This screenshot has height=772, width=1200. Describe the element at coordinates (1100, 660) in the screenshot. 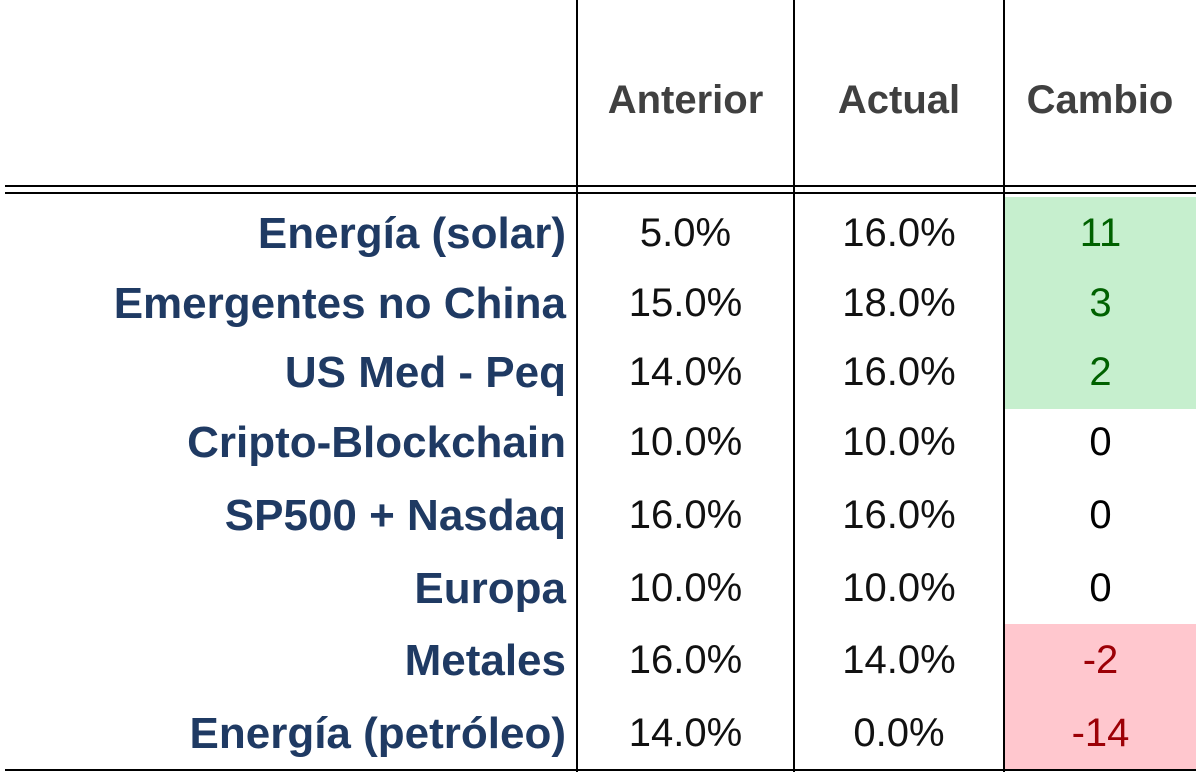

I see `cambio-value: -2` at that location.